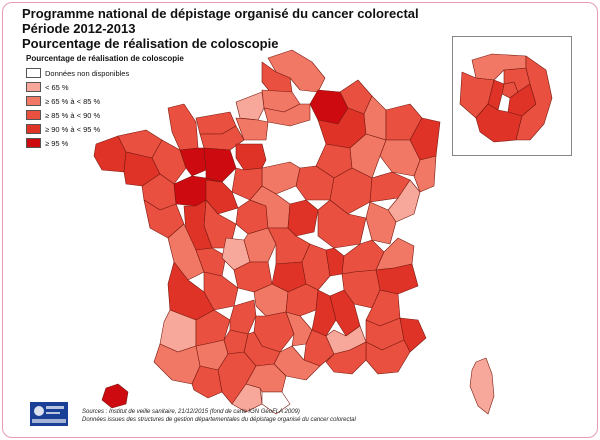 Image resolution: width=600 pixels, height=440 pixels. I want to click on department-charente, so click(211, 262).